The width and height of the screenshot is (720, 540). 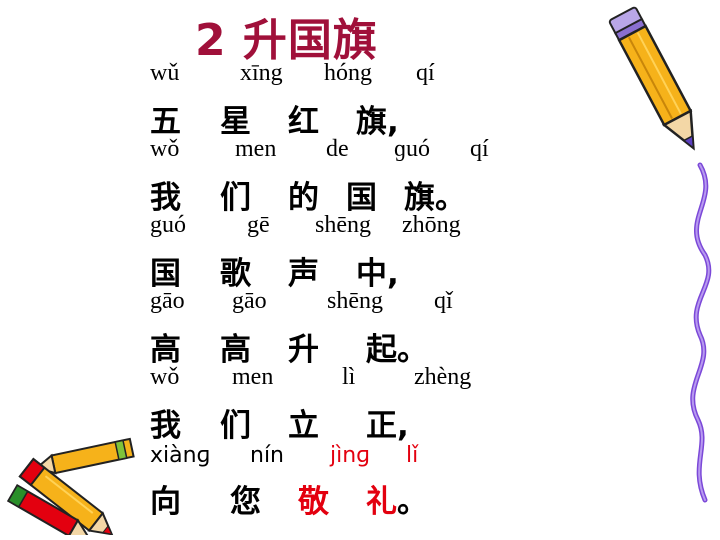 I want to click on hanzi-character: 向, so click(x=165, y=502).